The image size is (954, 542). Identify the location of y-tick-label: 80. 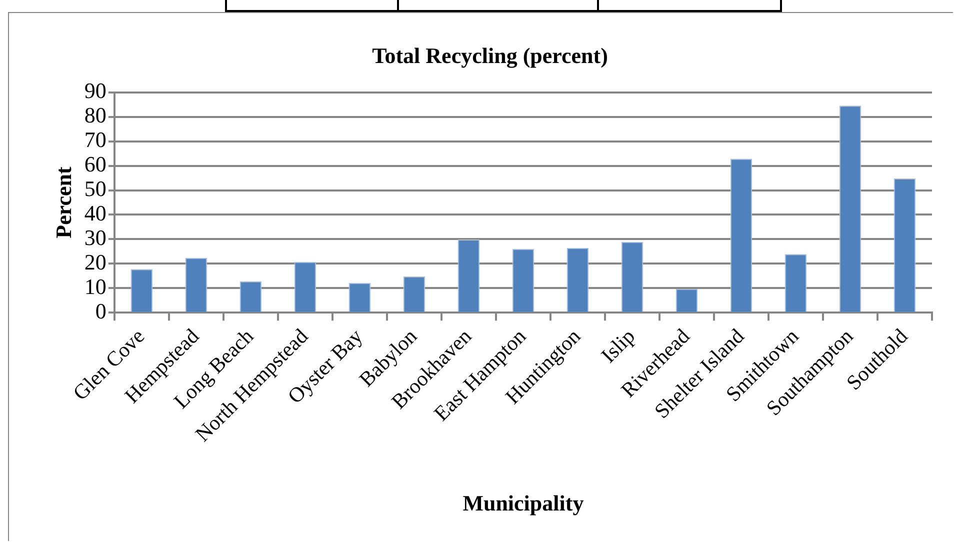
(95, 115).